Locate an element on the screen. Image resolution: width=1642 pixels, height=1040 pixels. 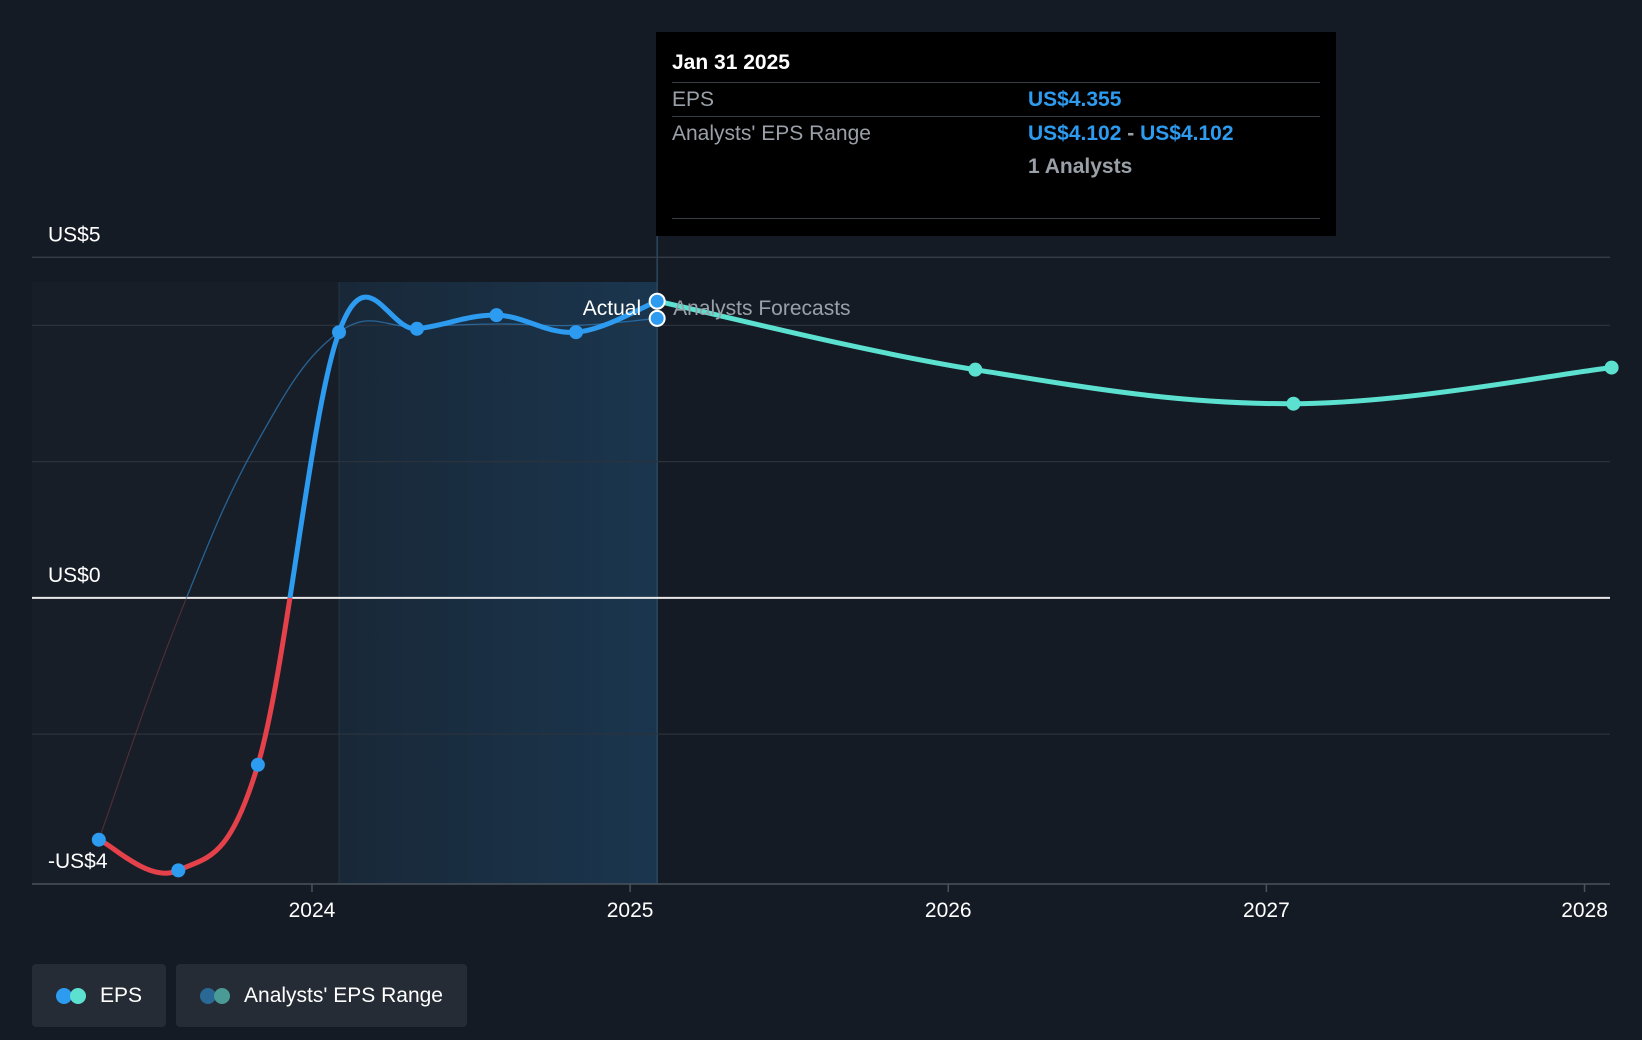
tooltip-eps-label: EPS is located at coordinates (693, 99).